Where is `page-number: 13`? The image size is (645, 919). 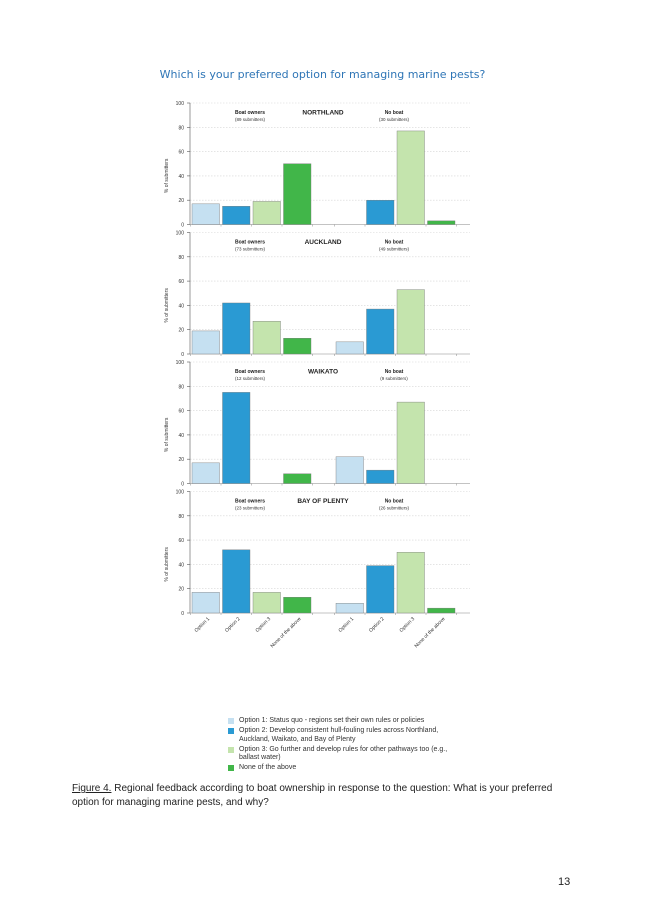 page-number: 13 is located at coordinates (564, 882).